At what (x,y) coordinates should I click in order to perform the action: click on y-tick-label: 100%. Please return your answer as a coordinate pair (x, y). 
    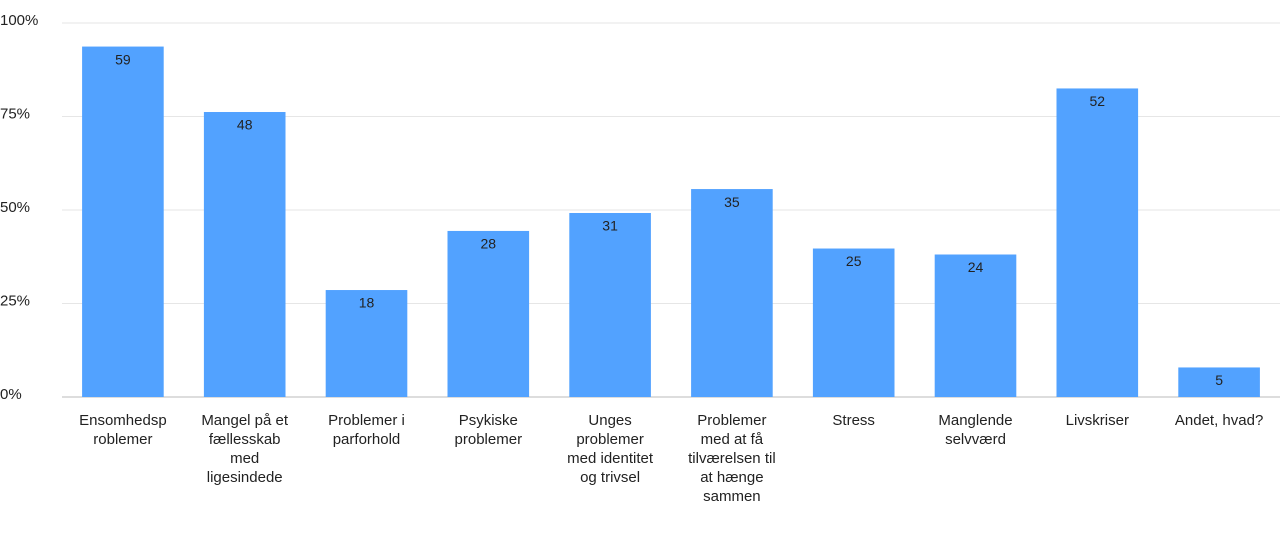
    Looking at the image, I should click on (19, 20).